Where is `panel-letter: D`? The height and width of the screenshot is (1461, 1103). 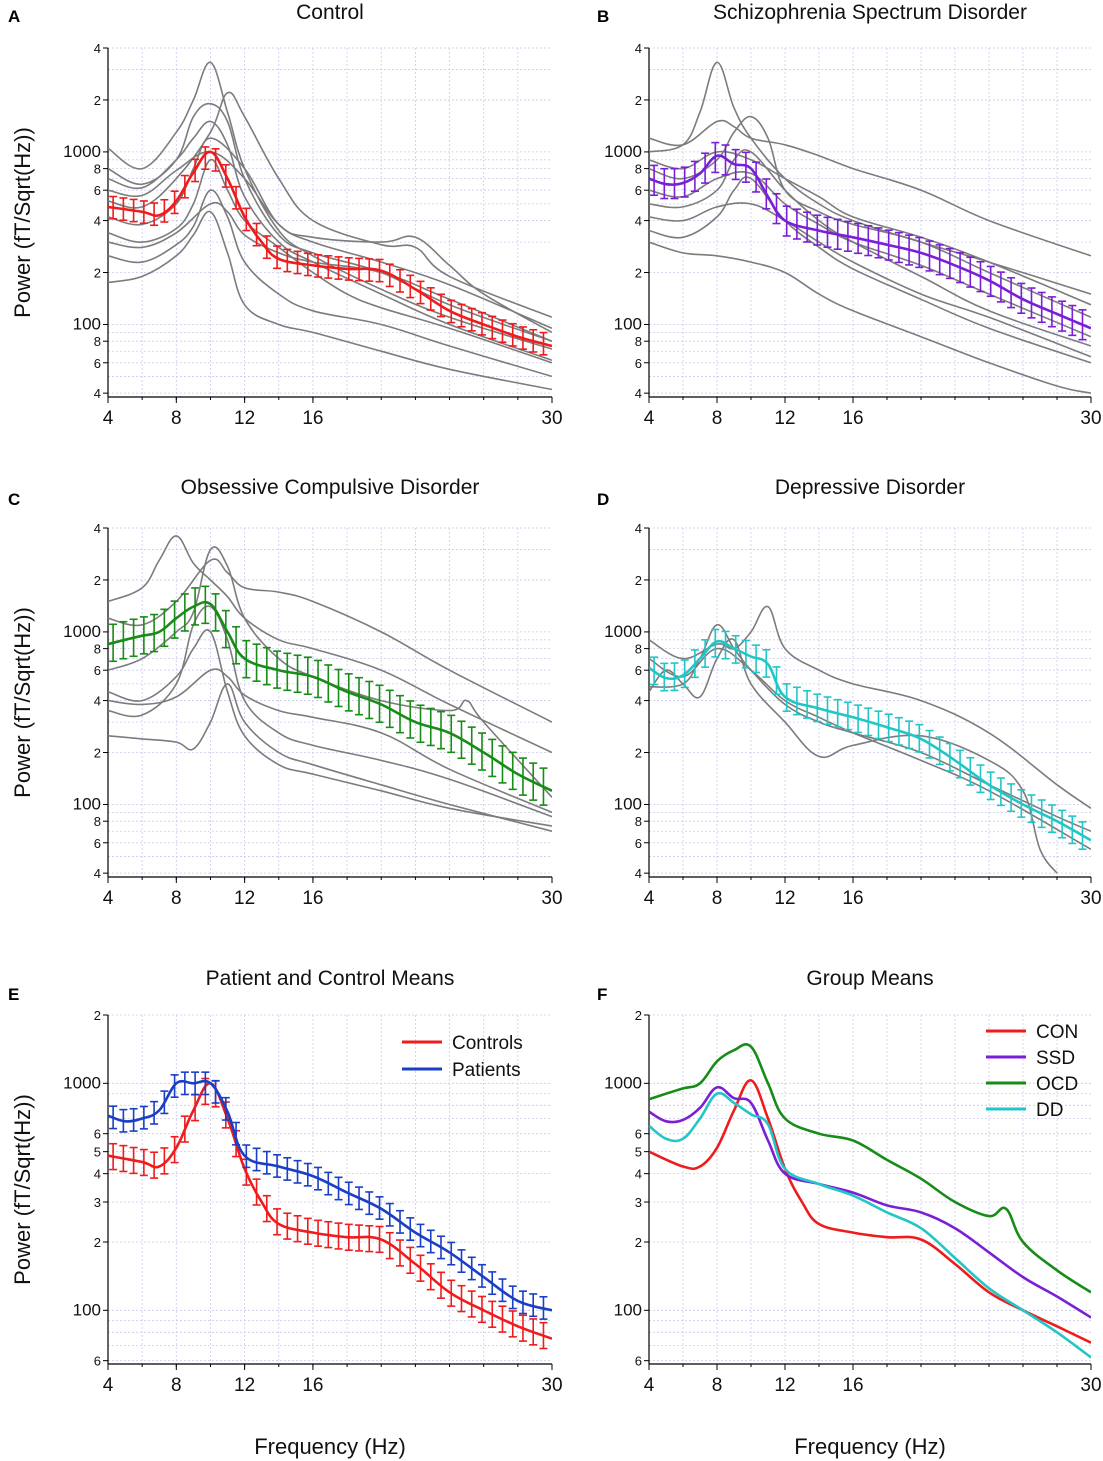 panel-letter: D is located at coordinates (603, 499).